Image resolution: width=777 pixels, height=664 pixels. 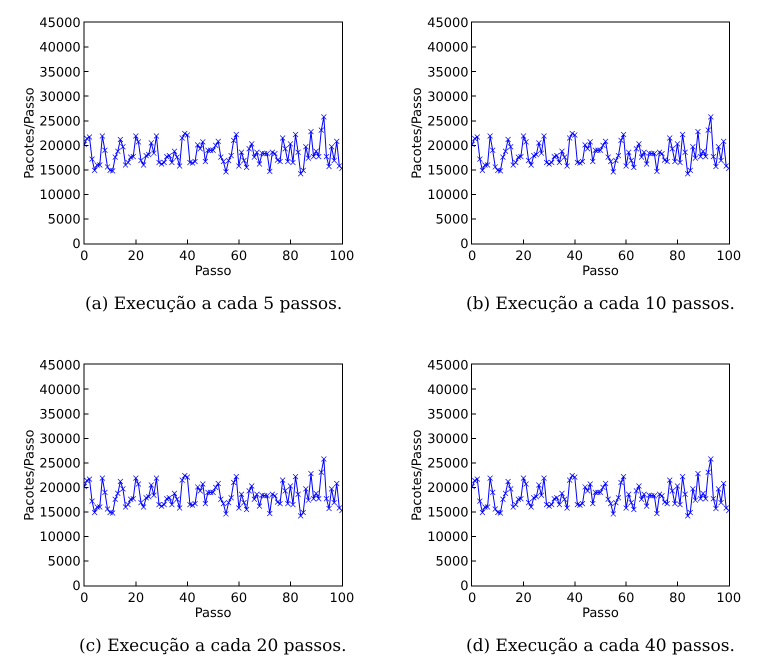 What do you see at coordinates (600, 304) in the screenshot?
I see `text: (b) Execução a cada 10 passos.` at bounding box center [600, 304].